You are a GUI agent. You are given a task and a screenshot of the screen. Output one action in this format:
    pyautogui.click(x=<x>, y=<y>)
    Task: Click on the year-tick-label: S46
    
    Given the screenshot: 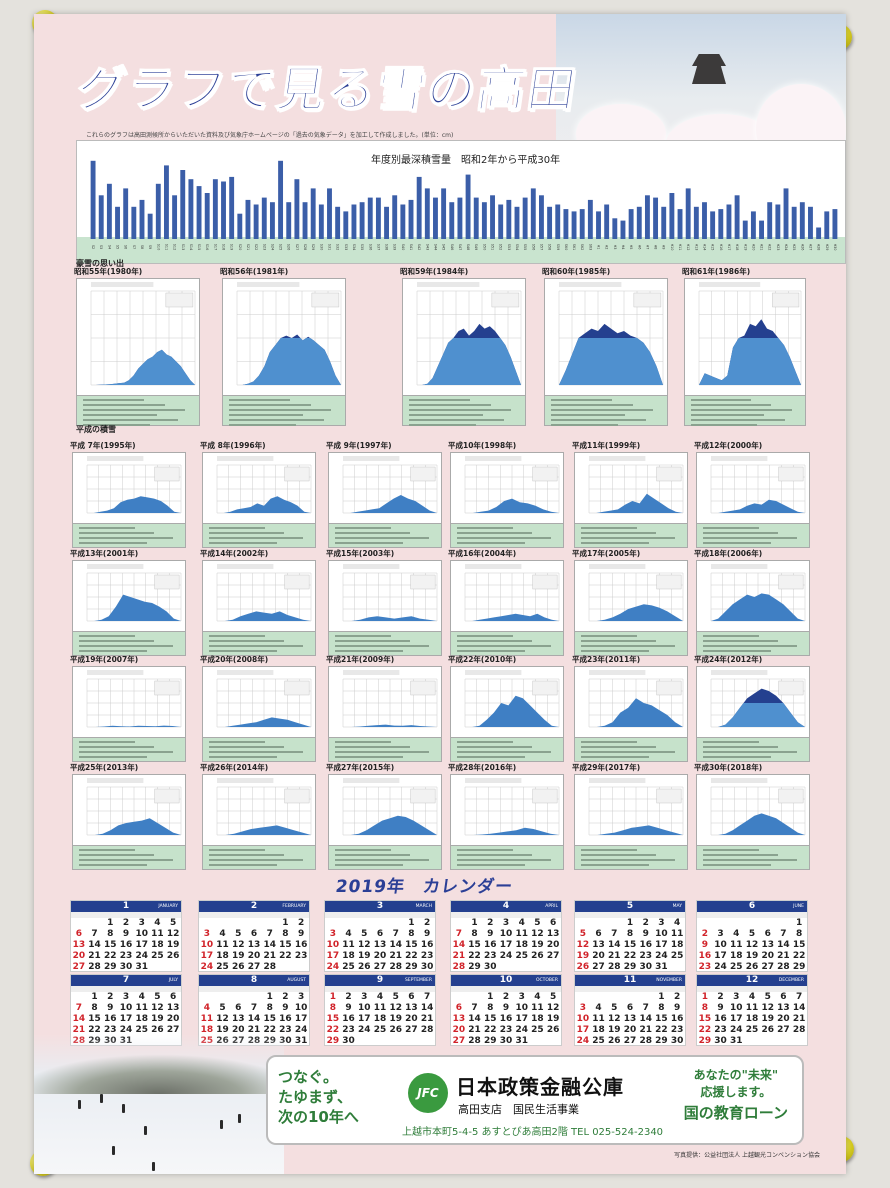 What is the action you would take?
    pyautogui.click(x=452, y=247)
    